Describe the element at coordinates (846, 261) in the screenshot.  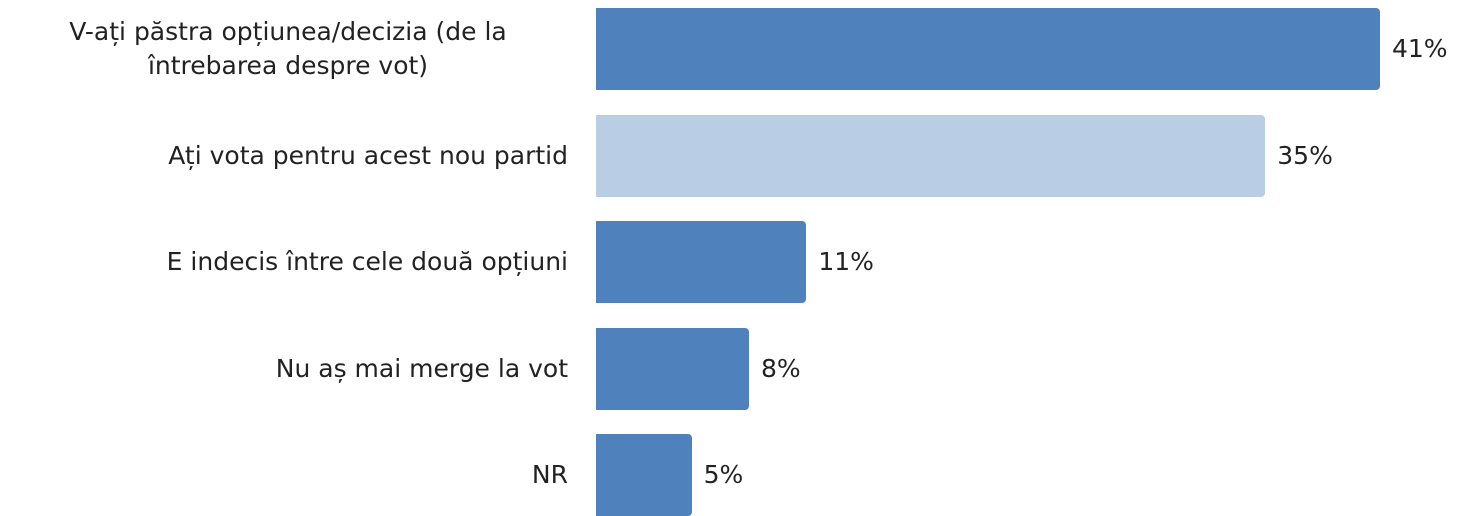
I see `value-label: 11%` at that location.